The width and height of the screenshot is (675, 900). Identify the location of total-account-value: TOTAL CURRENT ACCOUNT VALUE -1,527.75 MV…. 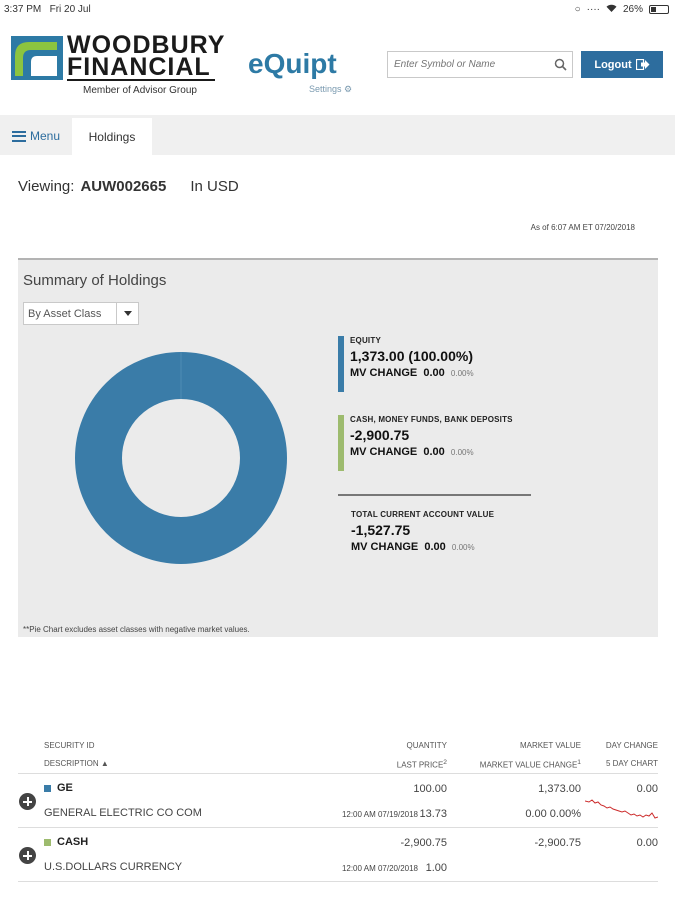
(416, 531).